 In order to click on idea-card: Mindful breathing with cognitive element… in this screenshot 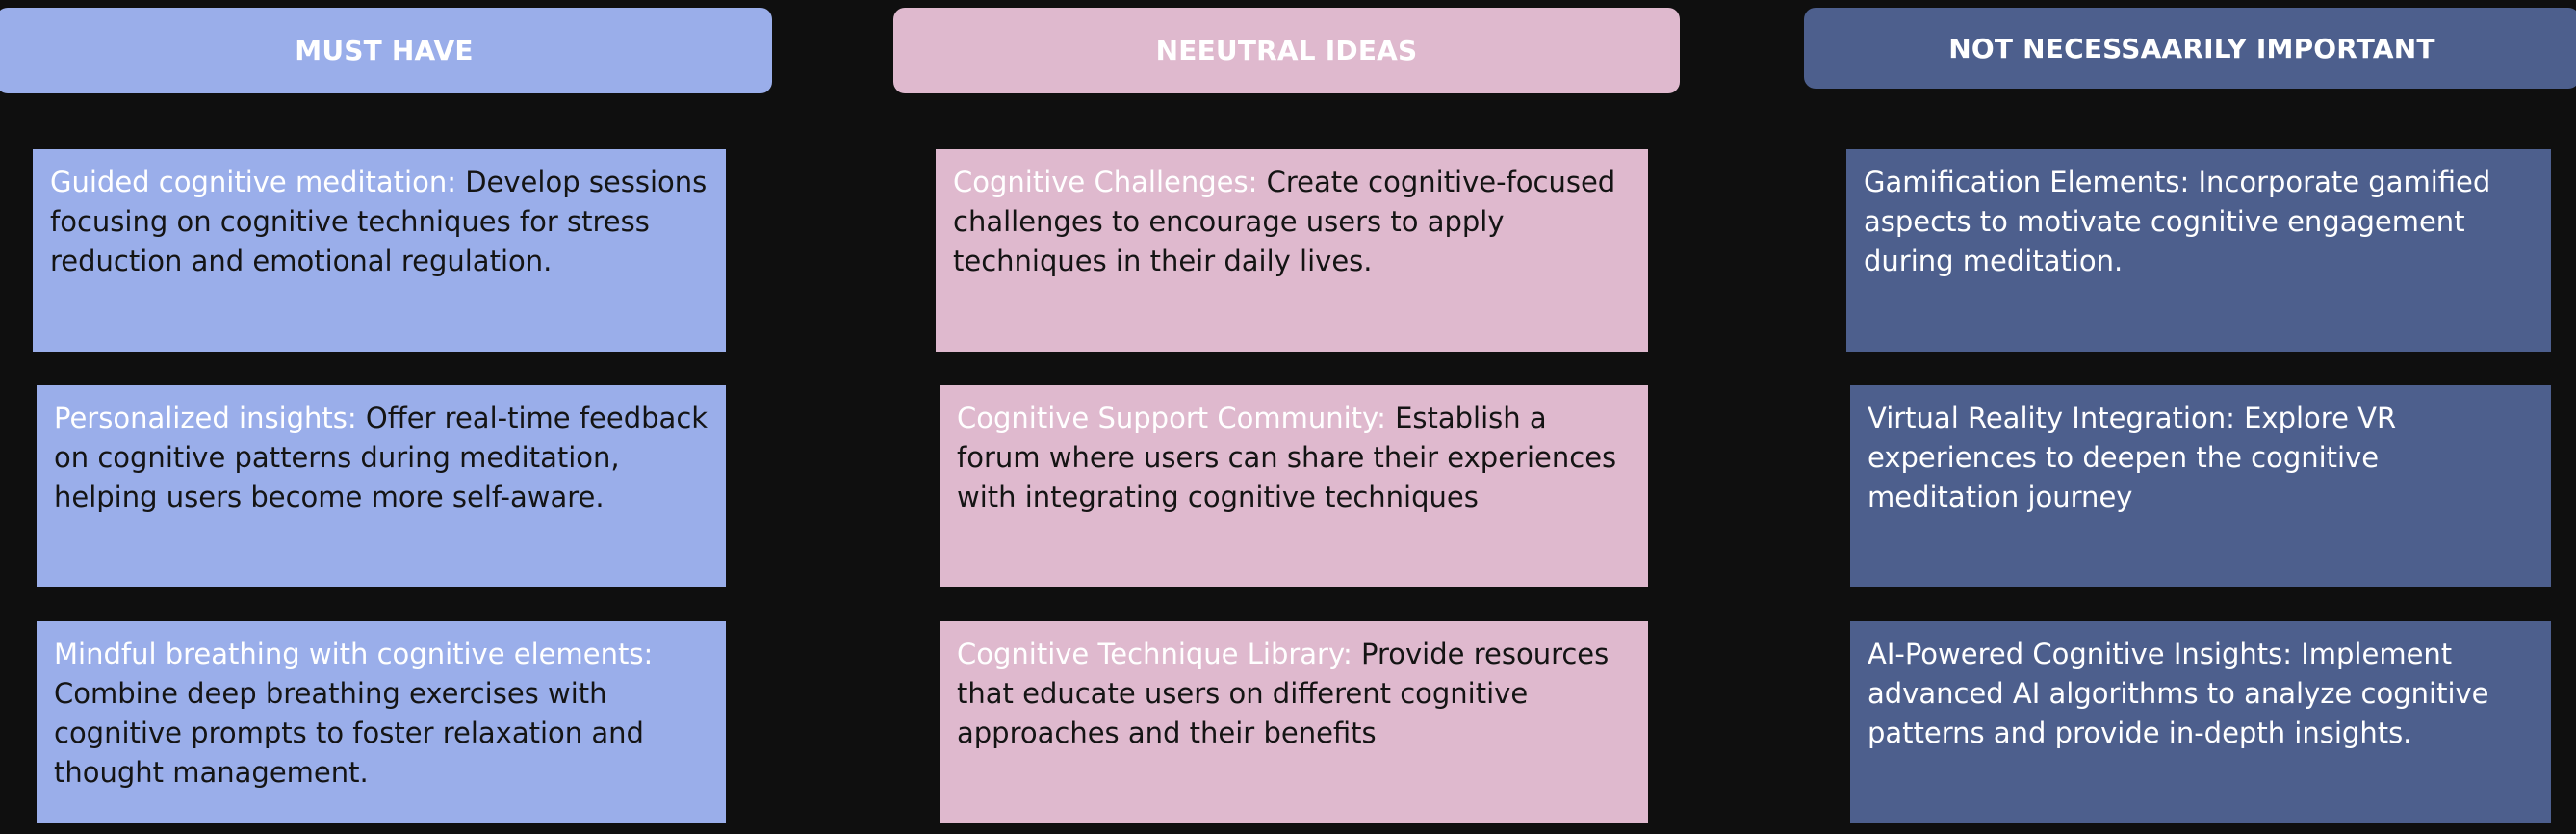, I will do `click(382, 722)`.